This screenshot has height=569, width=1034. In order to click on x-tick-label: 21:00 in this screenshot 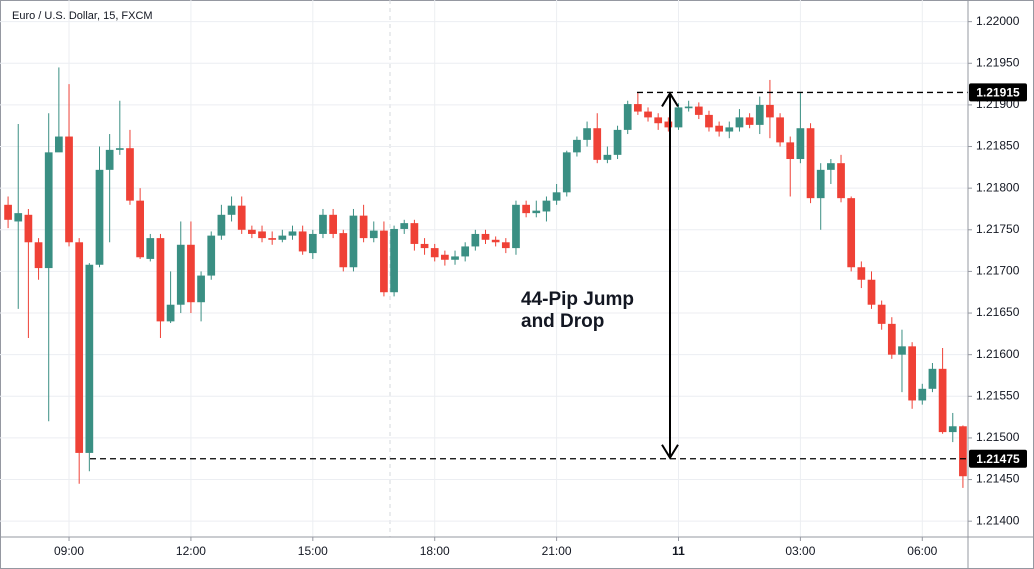, I will do `click(557, 551)`.